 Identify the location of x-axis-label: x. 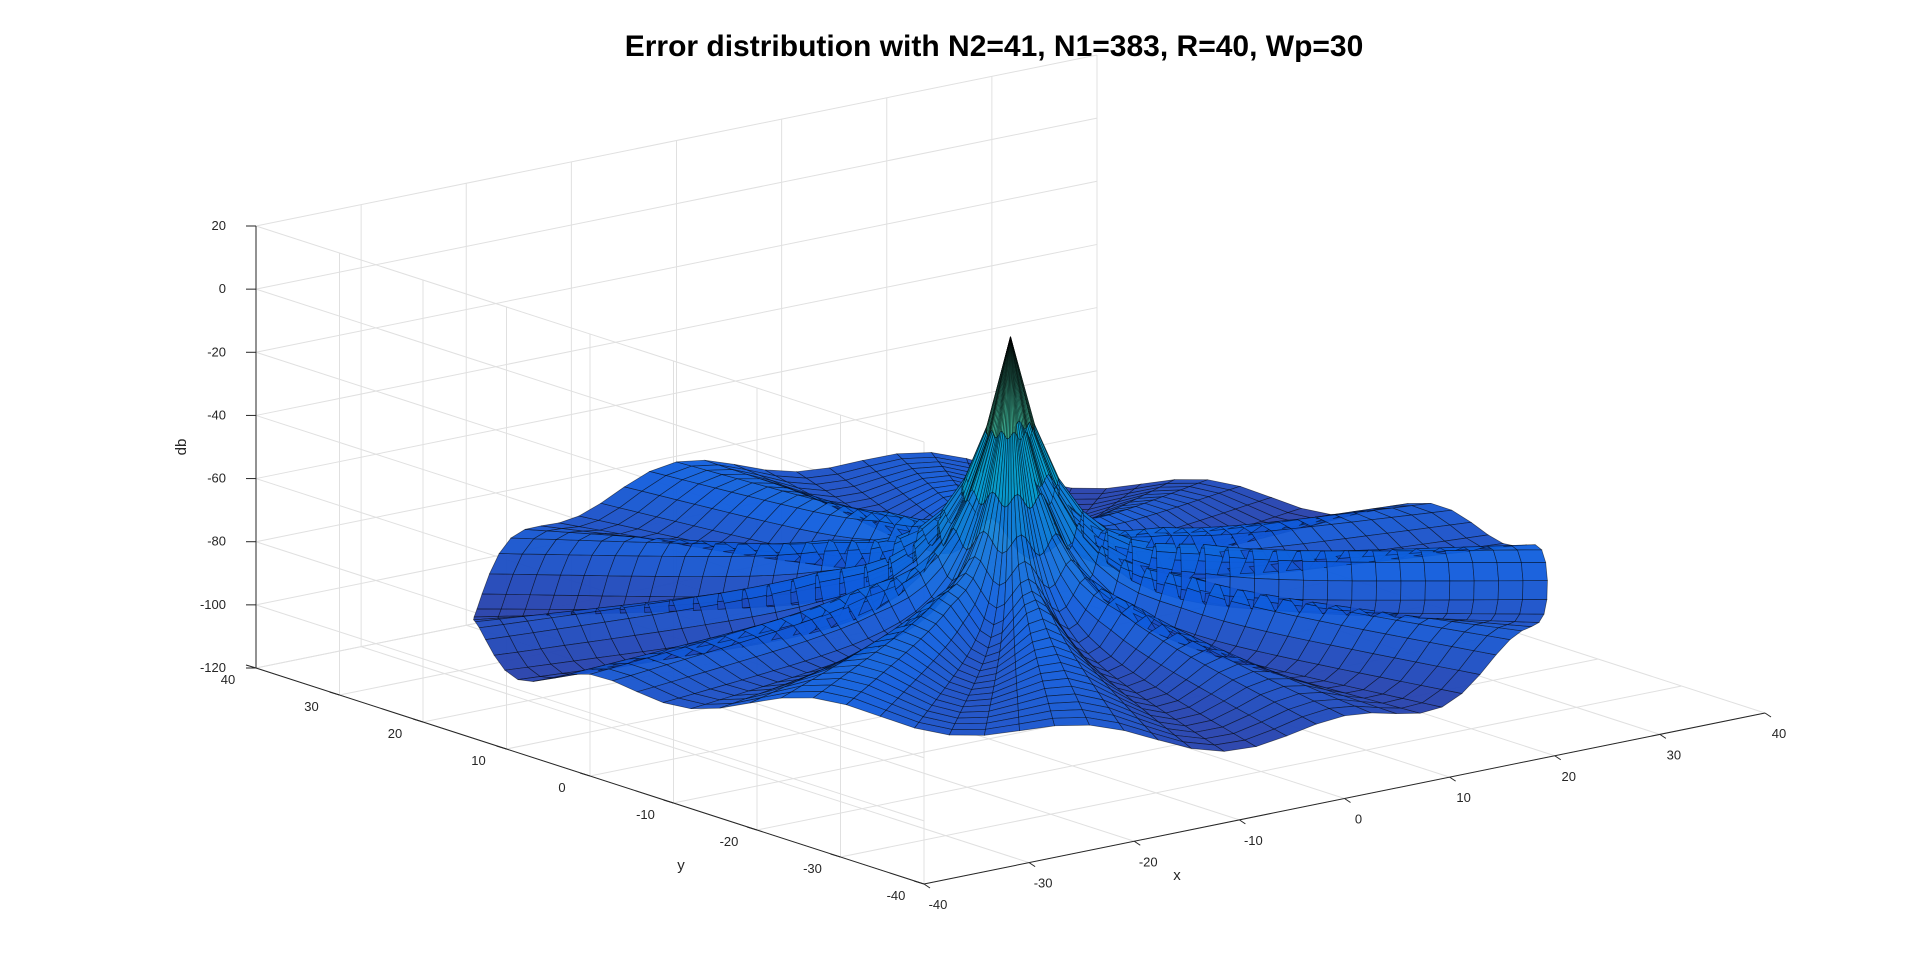
(1177, 875).